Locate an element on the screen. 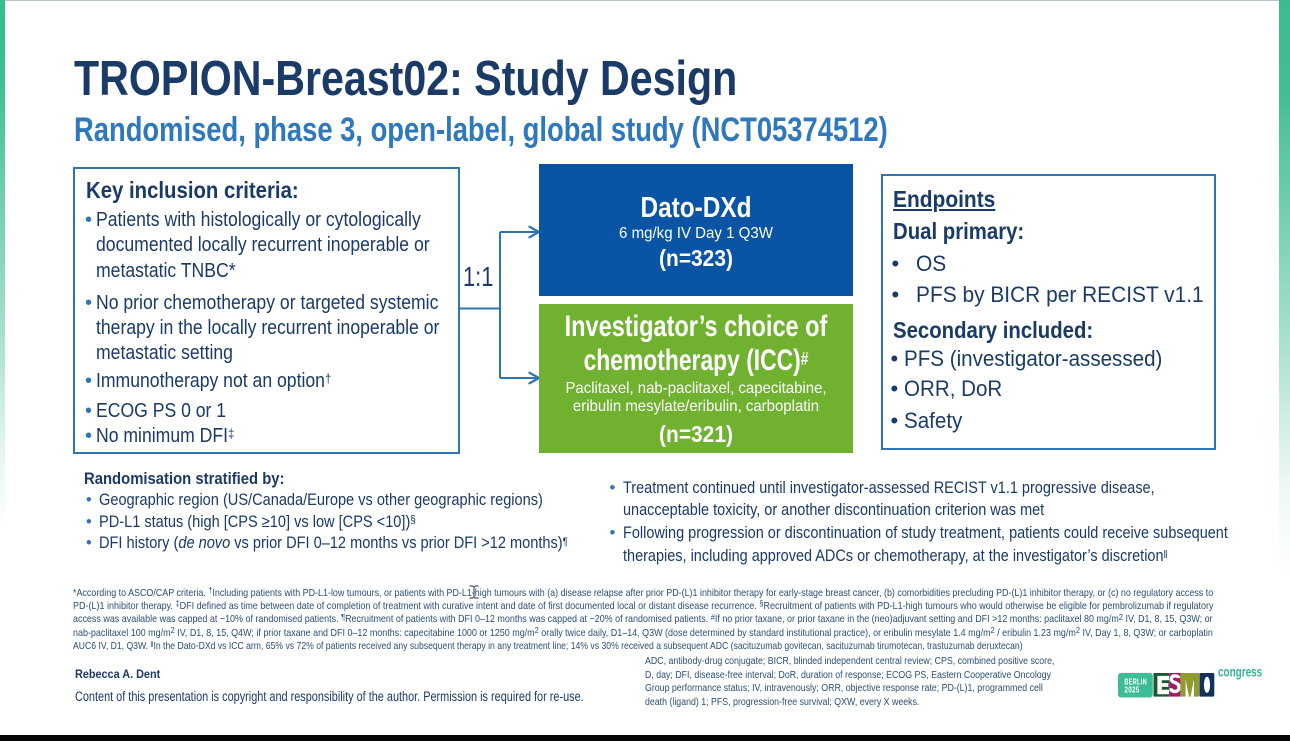 The height and width of the screenshot is (741, 1290). svg-text: 2025 is located at coordinates (1131, 690).